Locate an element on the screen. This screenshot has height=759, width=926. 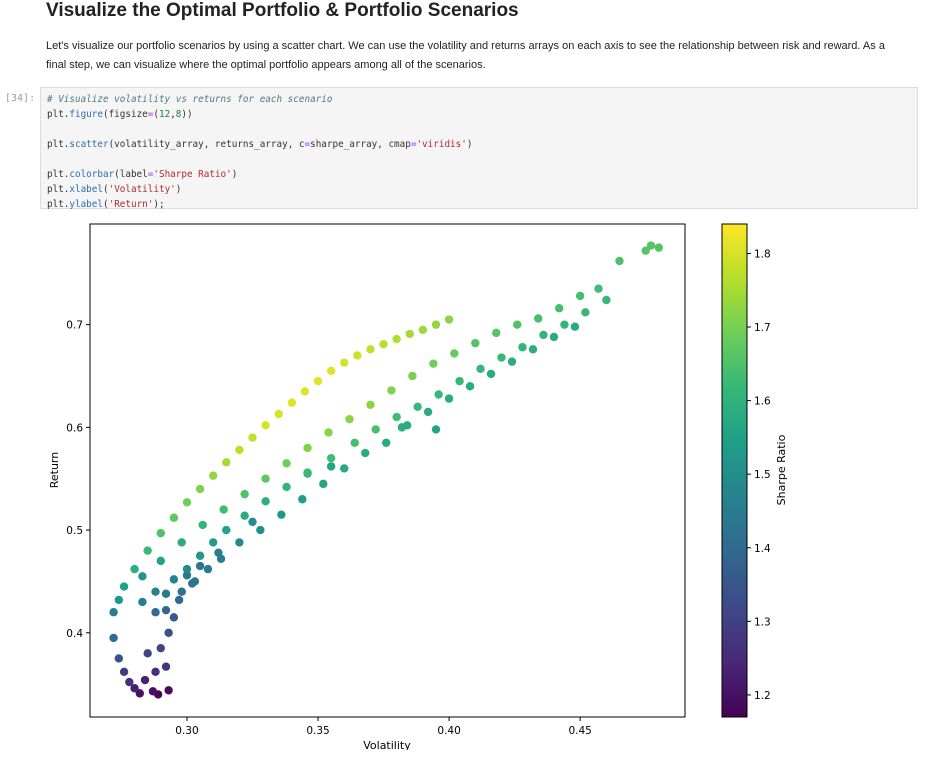
colorbar-tick-label: 1.2 is located at coordinates (762, 696).